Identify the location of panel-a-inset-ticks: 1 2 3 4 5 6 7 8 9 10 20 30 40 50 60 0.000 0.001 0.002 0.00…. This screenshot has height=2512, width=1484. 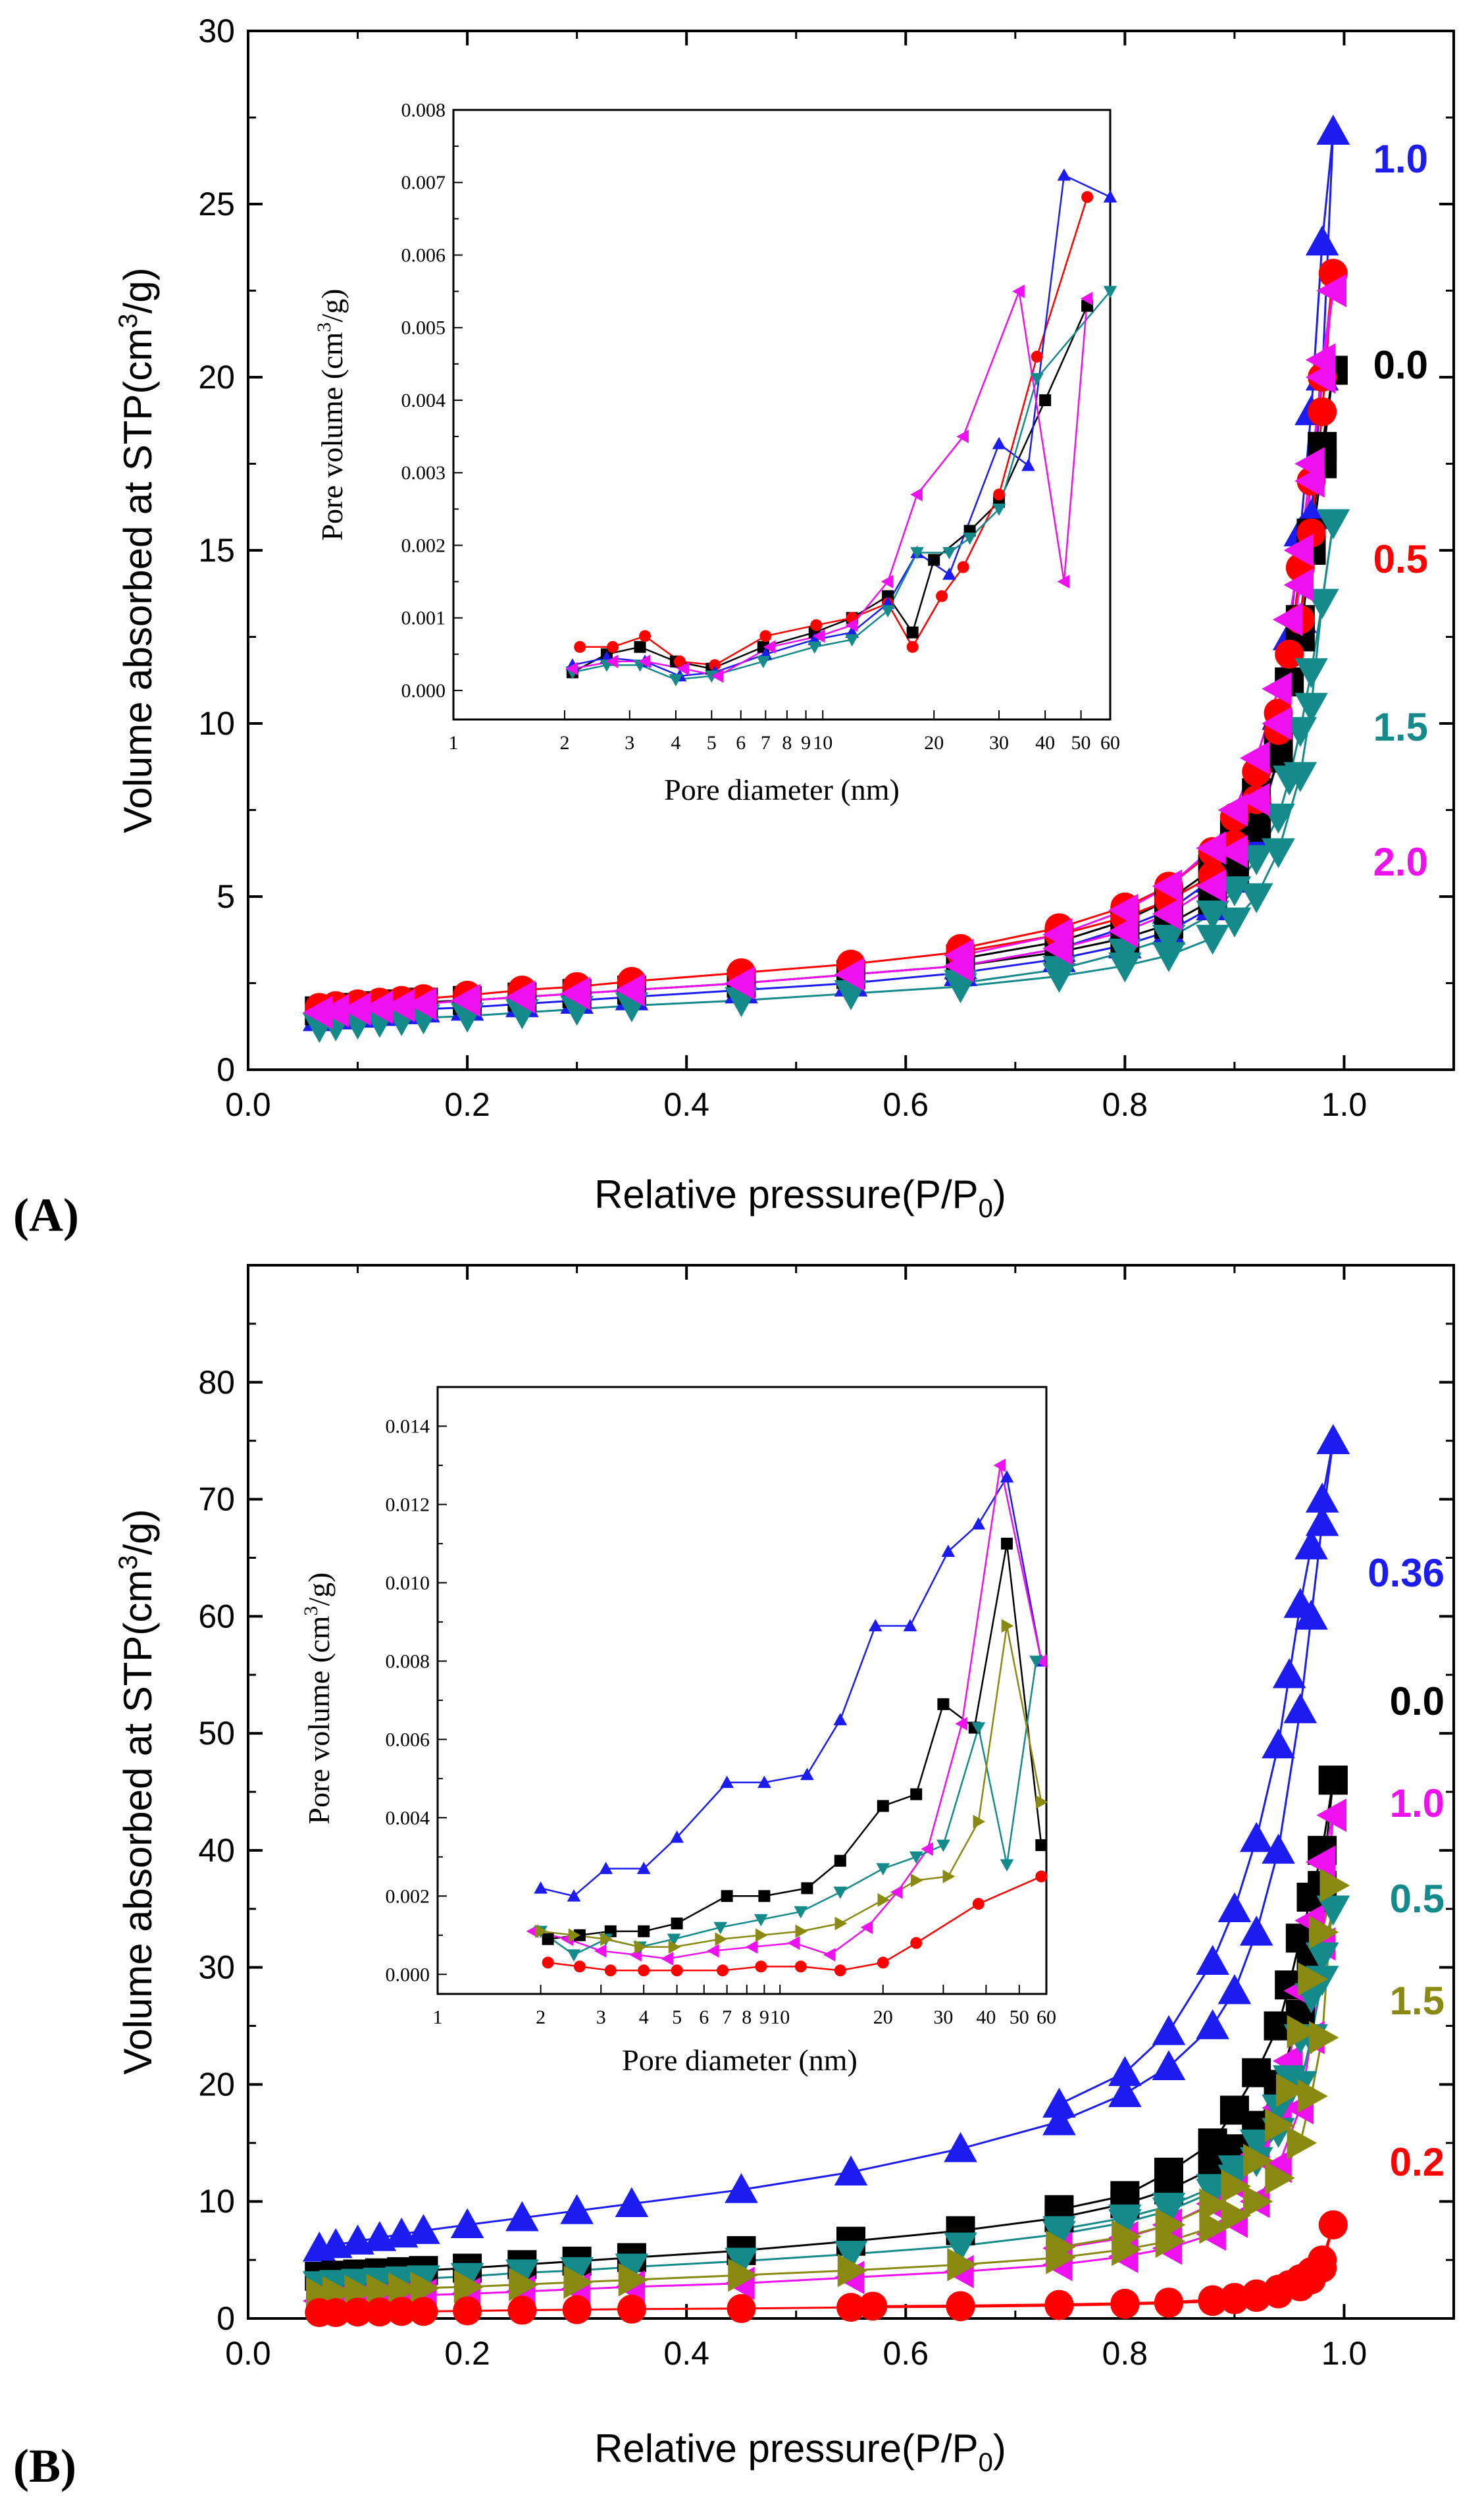
(761, 427).